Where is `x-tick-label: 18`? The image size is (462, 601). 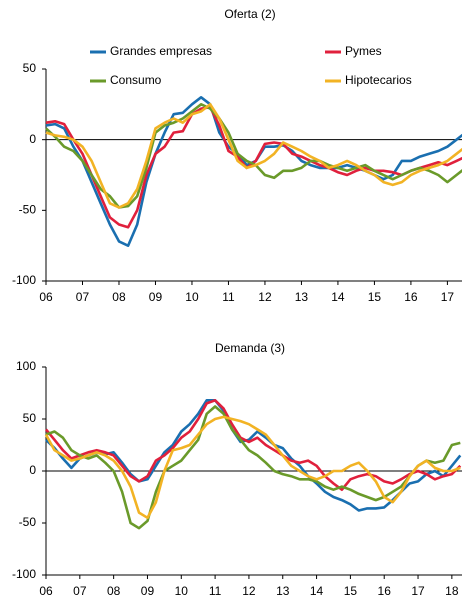
x-tick-label: 18 is located at coordinates (452, 591).